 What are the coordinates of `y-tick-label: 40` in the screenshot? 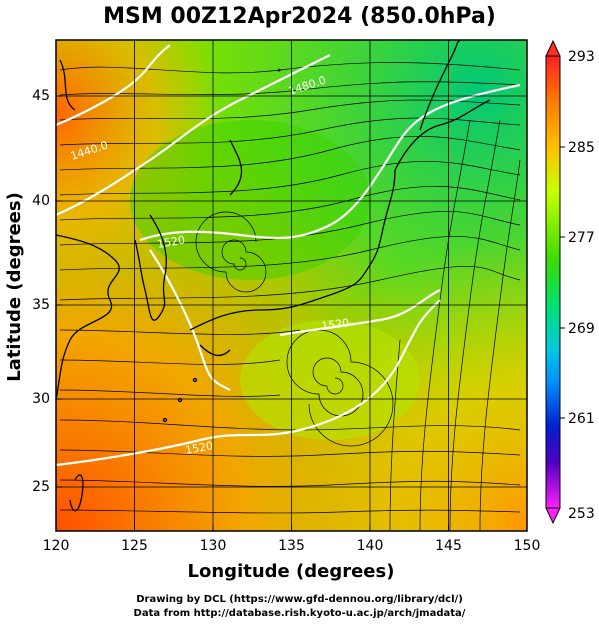 It's located at (41, 201).